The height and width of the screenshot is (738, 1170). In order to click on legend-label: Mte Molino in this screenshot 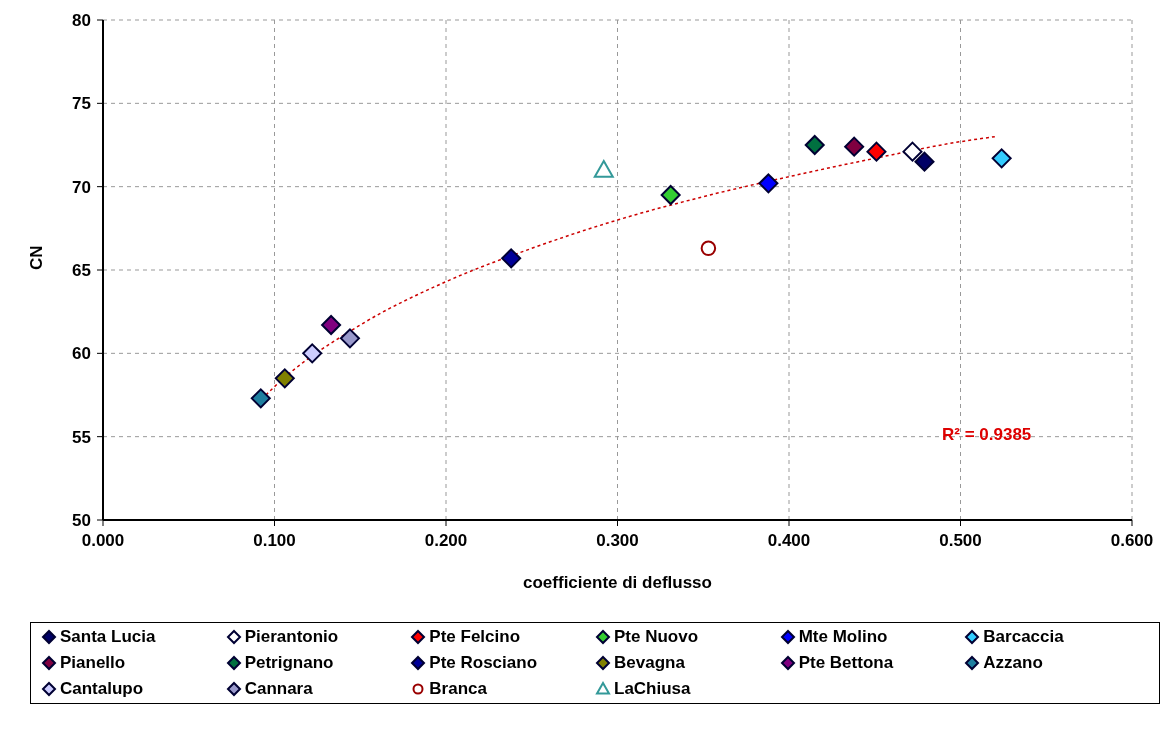, I will do `click(843, 637)`.